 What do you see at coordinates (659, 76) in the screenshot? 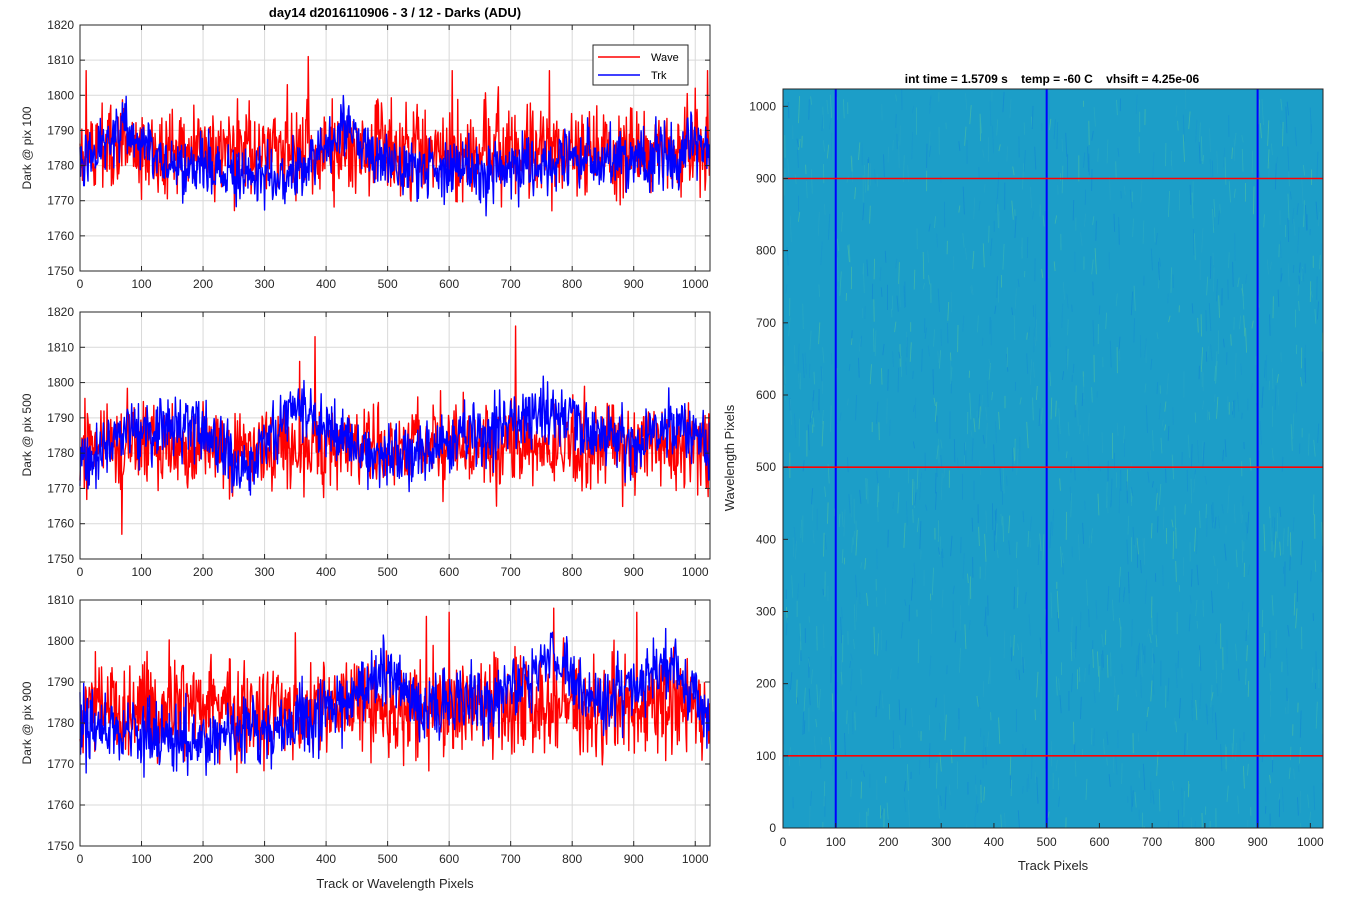
I see `legend-label-trk: Trk` at bounding box center [659, 76].